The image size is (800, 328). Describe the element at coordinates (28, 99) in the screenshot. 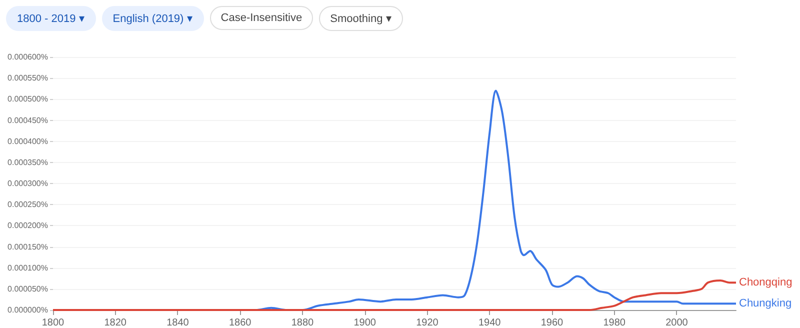

I see `y-tick-label: 0.000500%` at that location.